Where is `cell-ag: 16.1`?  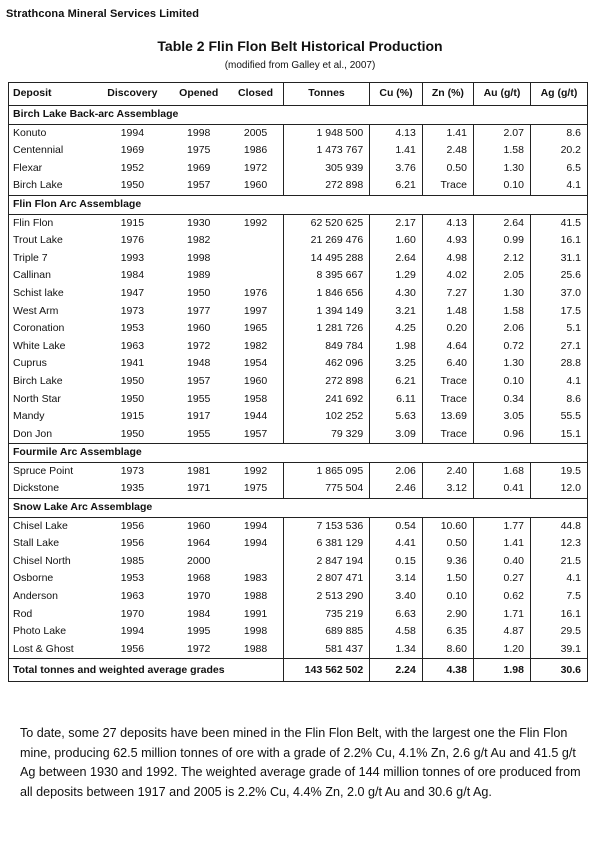 cell-ag: 16.1 is located at coordinates (558, 241).